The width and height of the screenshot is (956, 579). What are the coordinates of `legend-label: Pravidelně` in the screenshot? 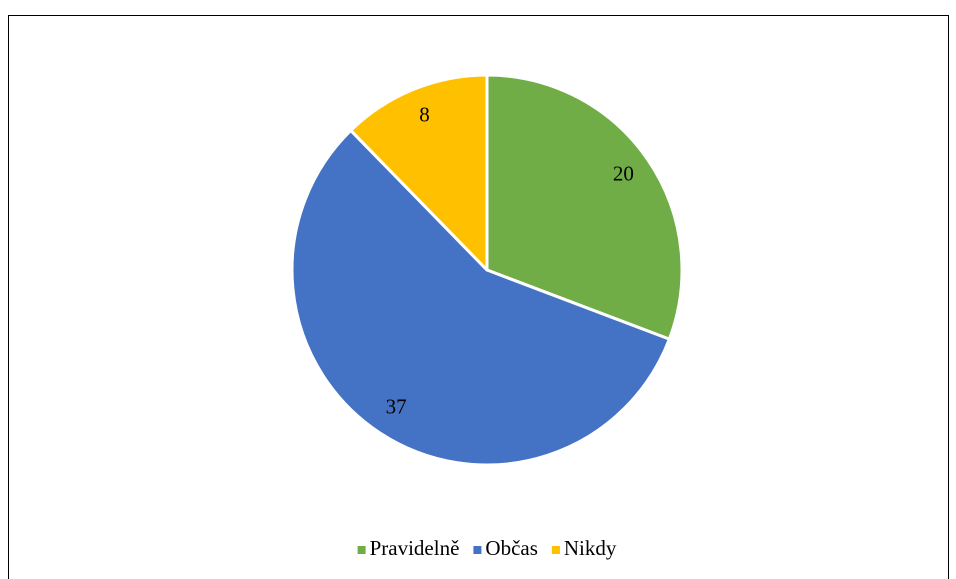 It's located at (415, 548).